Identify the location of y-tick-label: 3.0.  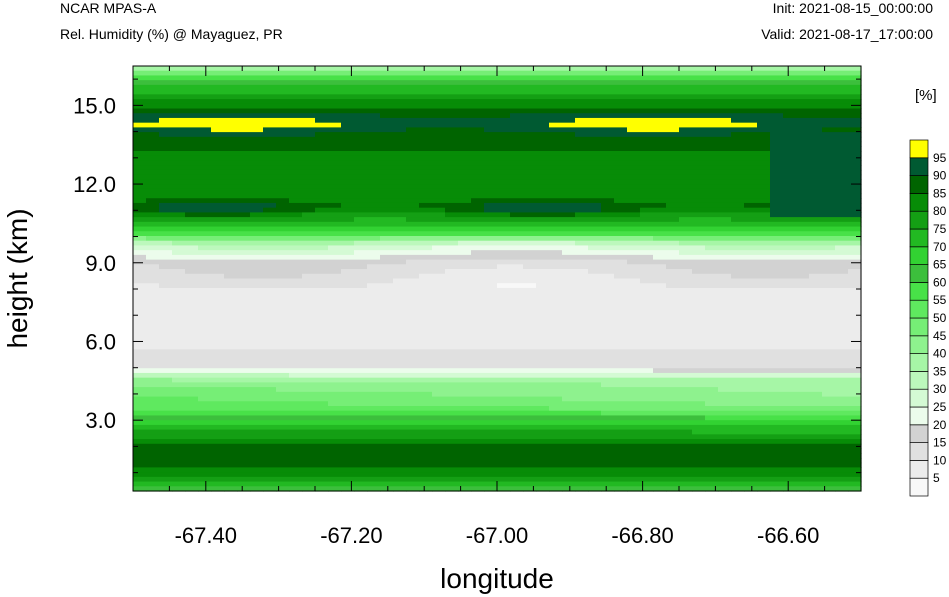
(100, 420).